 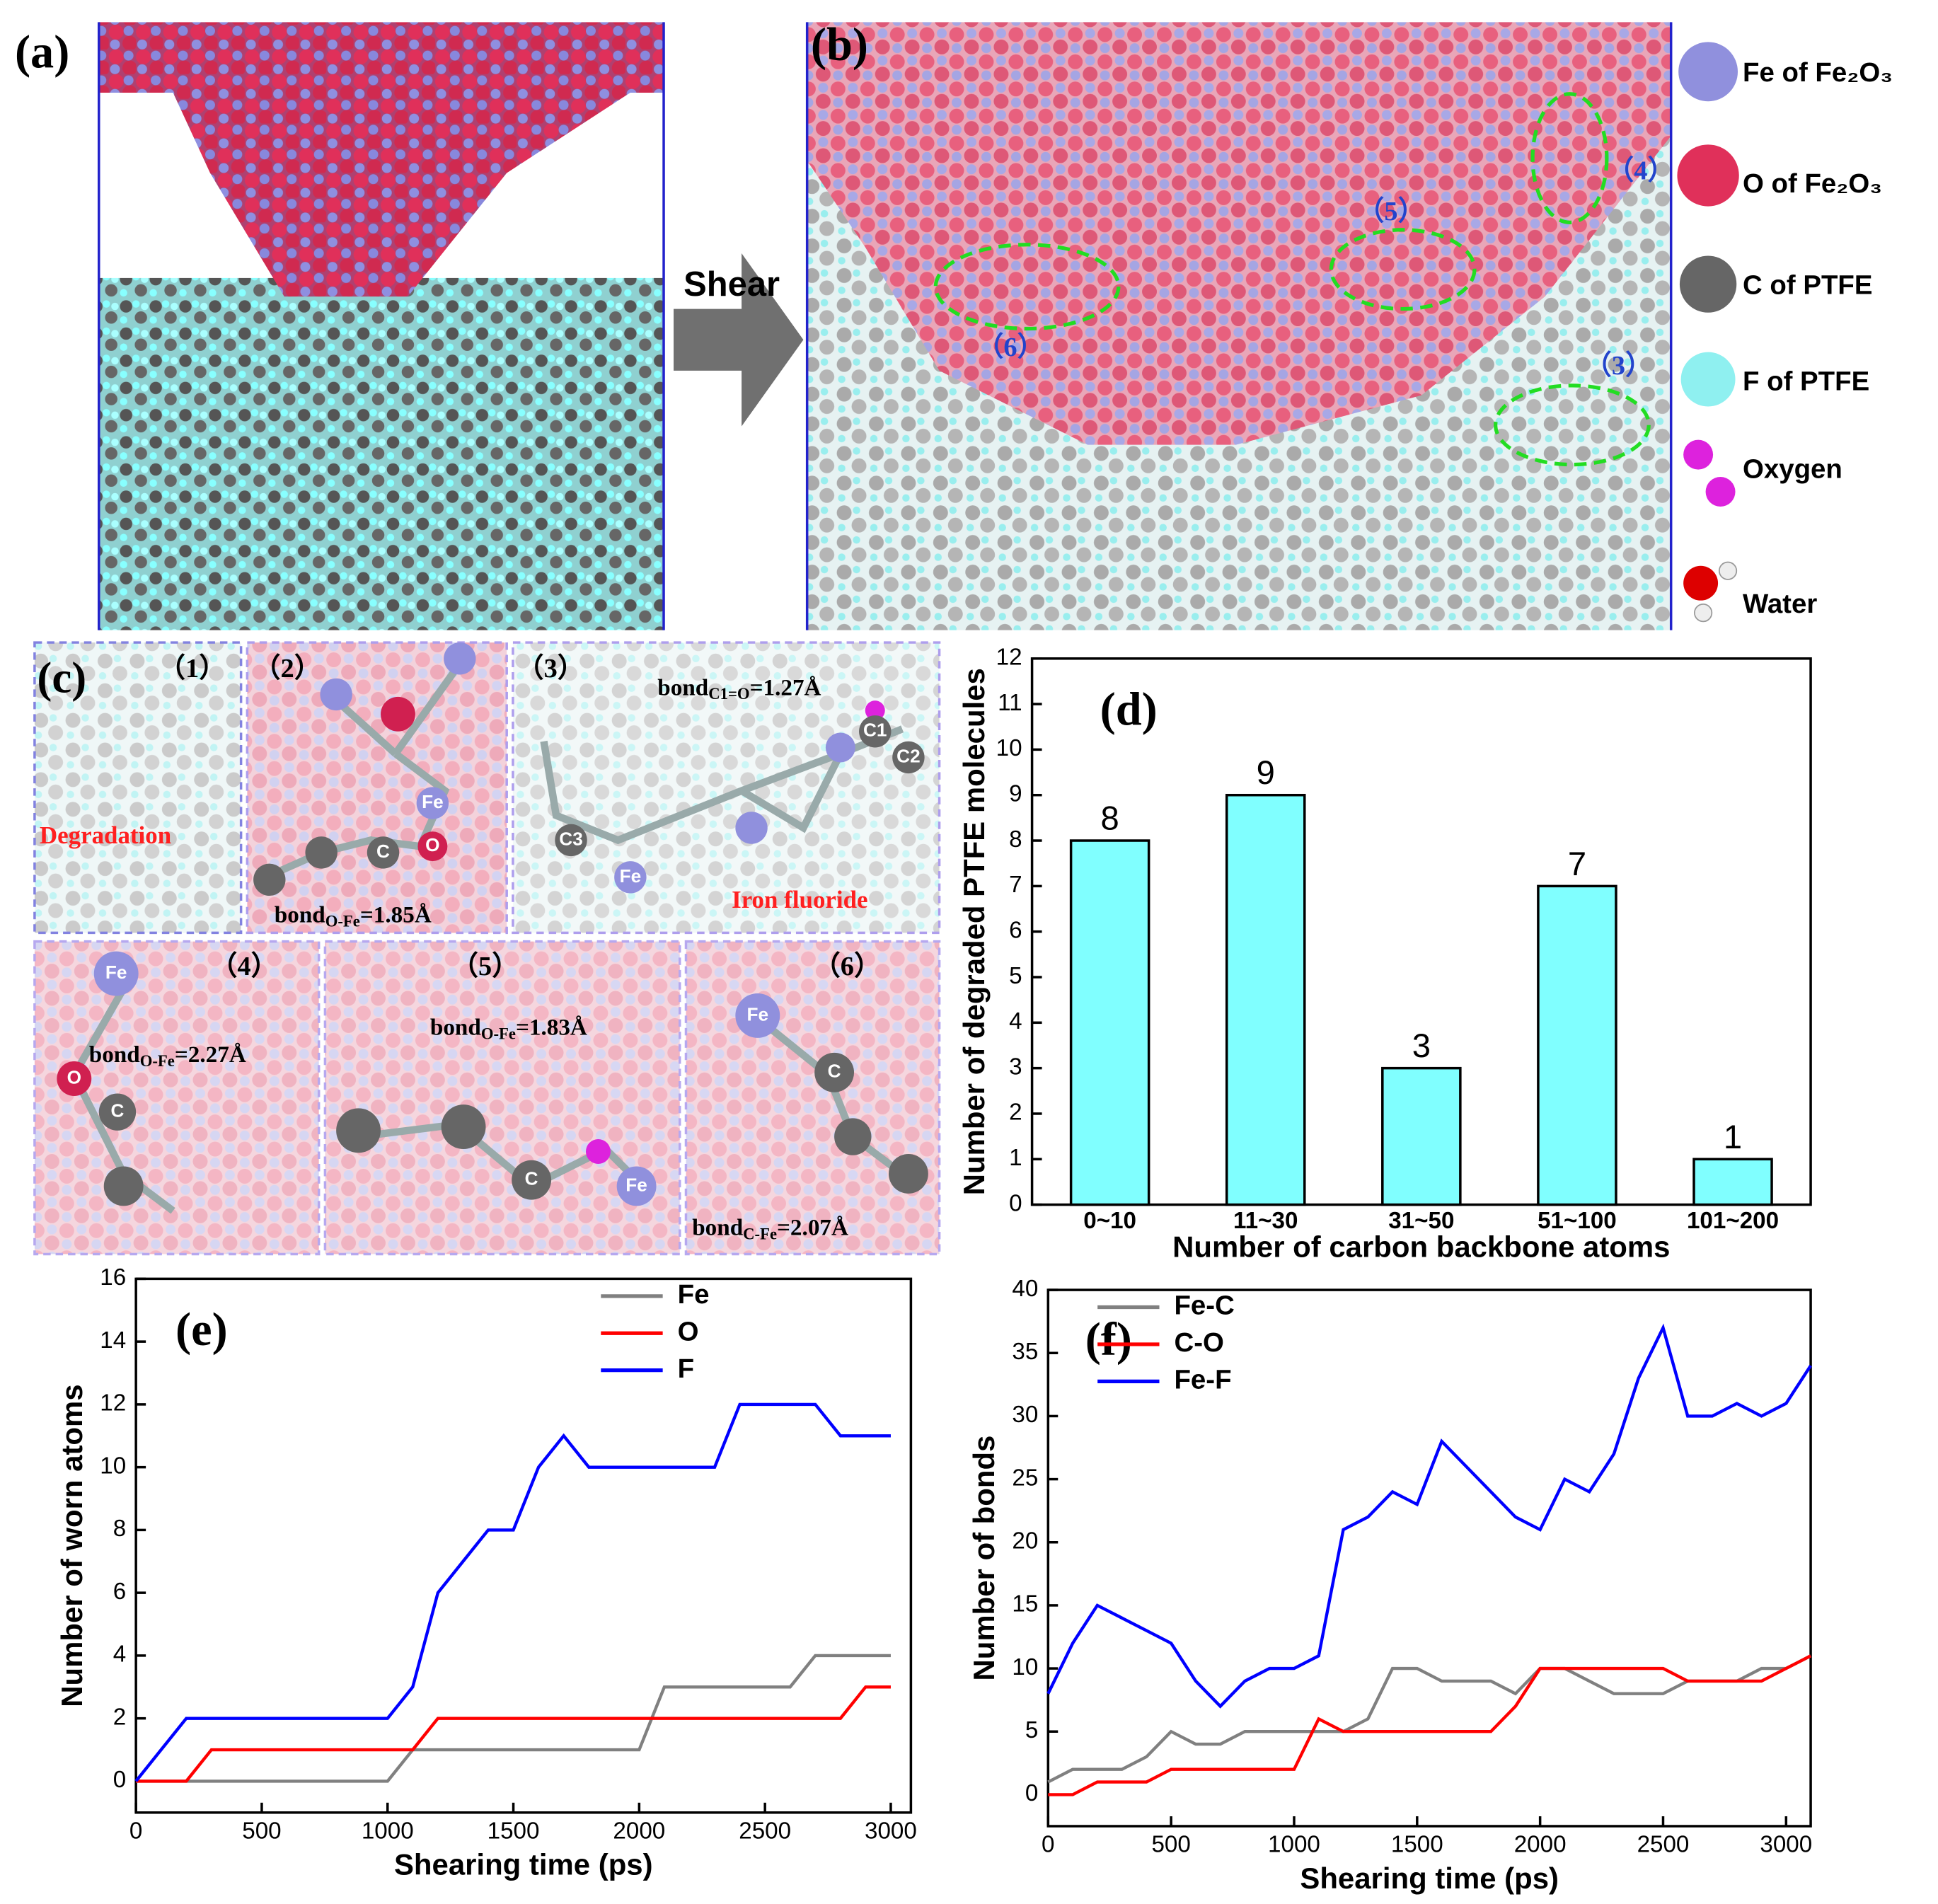 I want to click on sub-label: （3）, so click(x=550, y=668).